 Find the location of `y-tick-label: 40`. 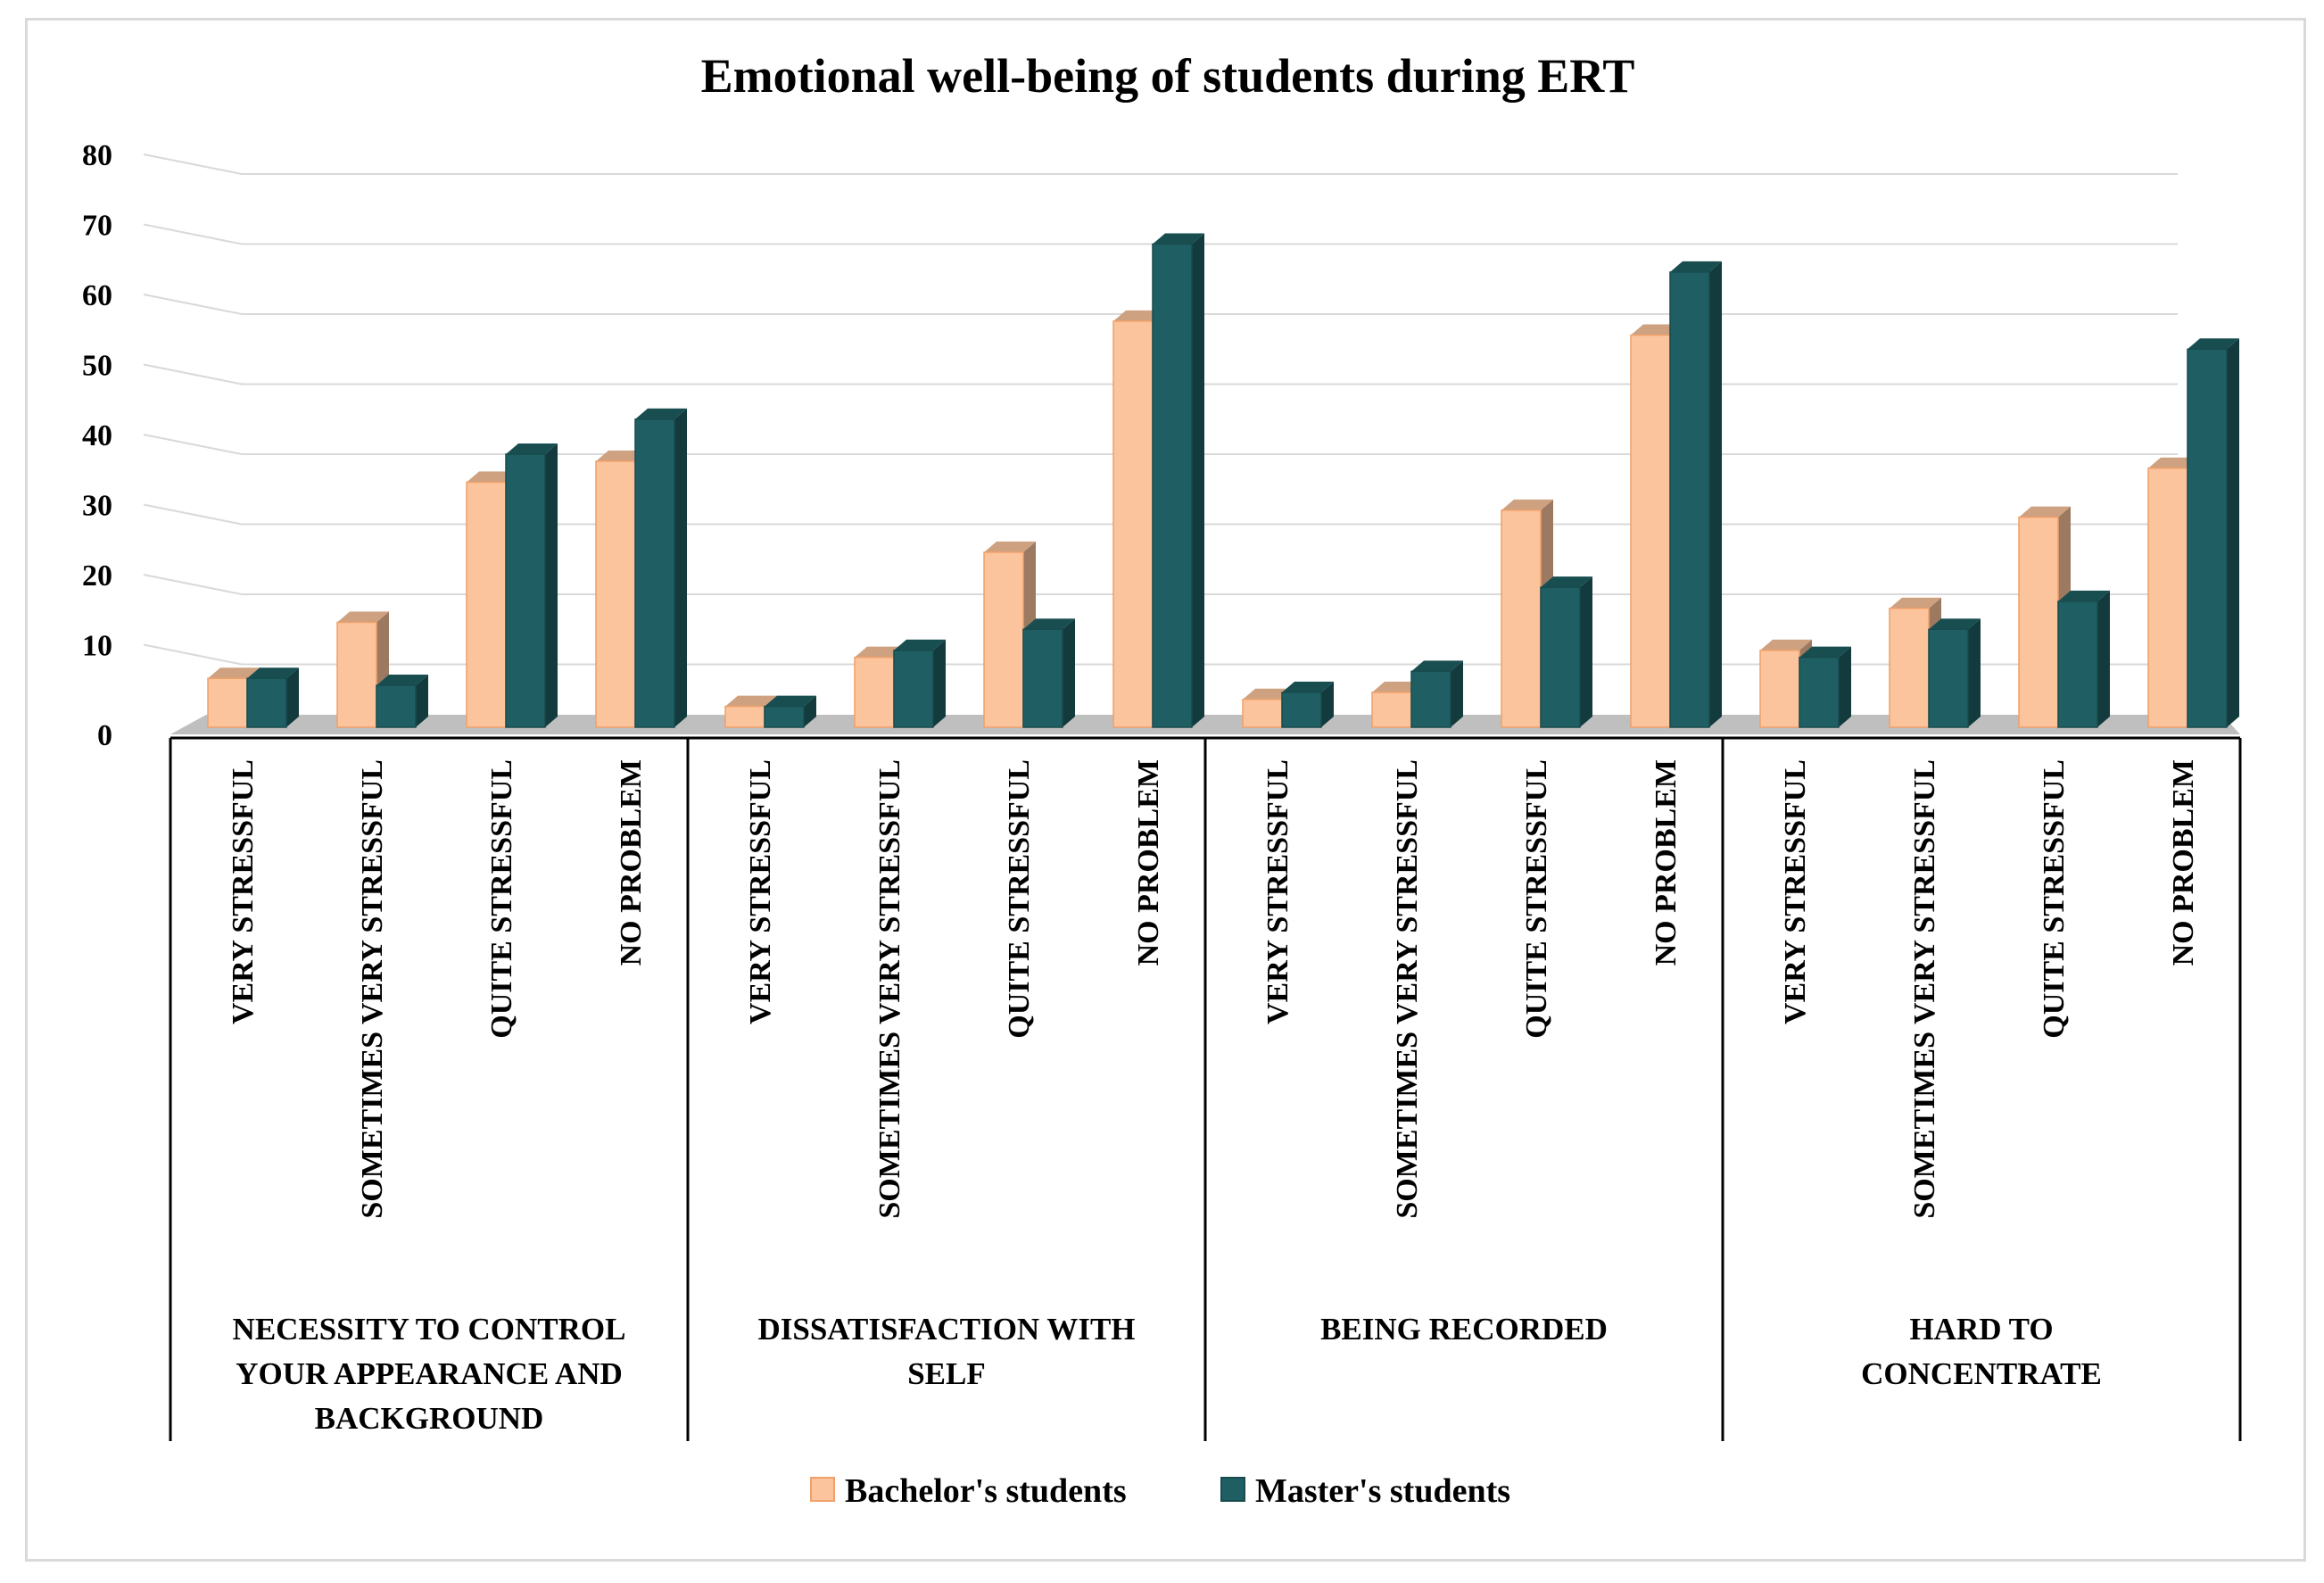

y-tick-label: 40 is located at coordinates (97, 436).